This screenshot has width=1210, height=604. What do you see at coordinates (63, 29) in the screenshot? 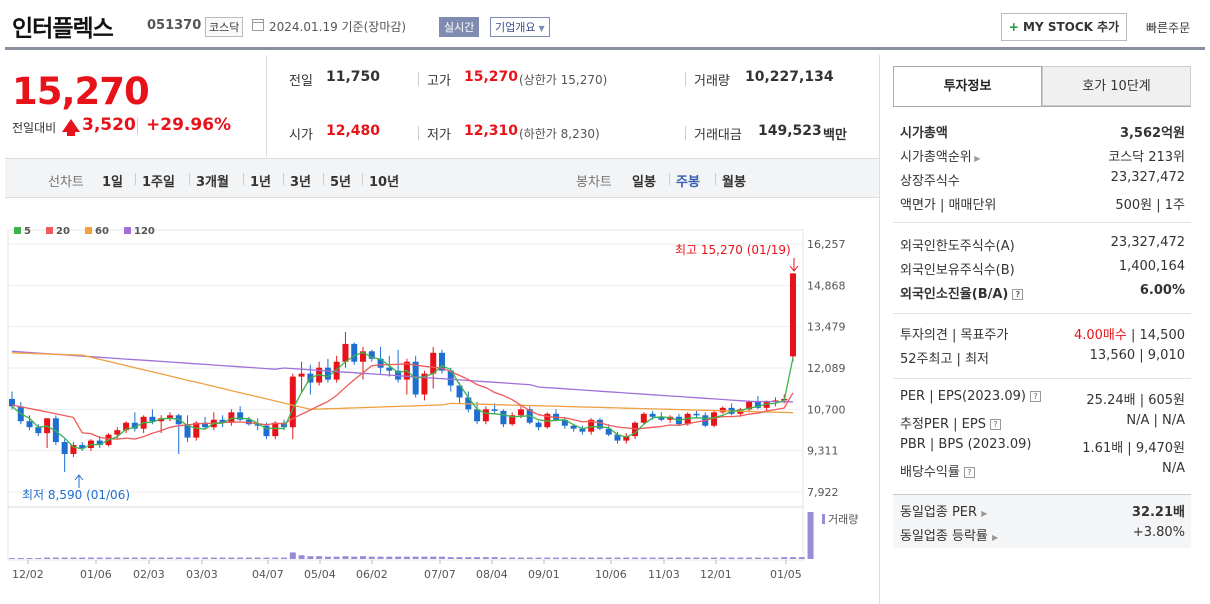
I see `company-name: 인터플렉스` at bounding box center [63, 29].